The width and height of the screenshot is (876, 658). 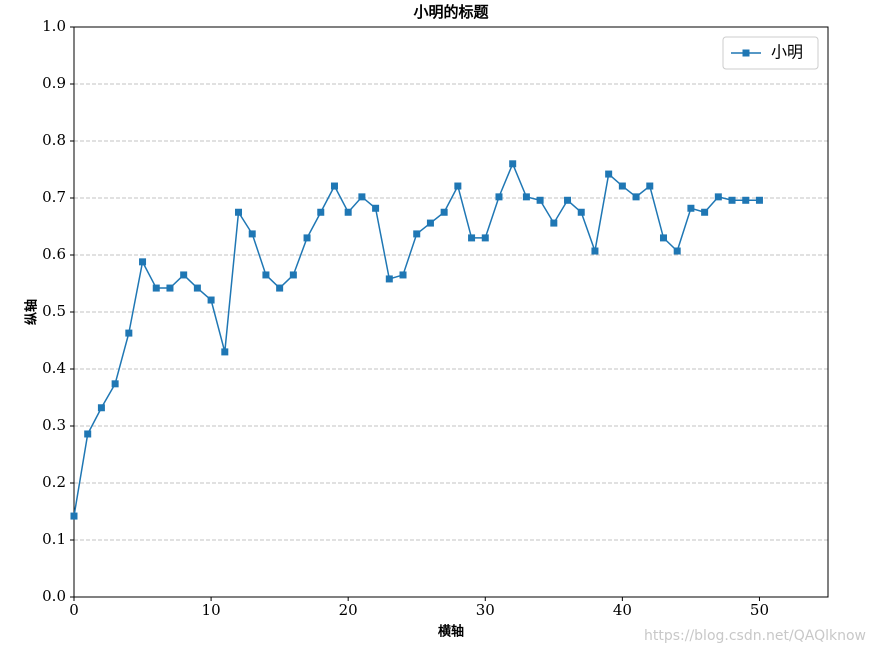 What do you see at coordinates (759, 610) in the screenshot?
I see `x-tick-label: 50` at bounding box center [759, 610].